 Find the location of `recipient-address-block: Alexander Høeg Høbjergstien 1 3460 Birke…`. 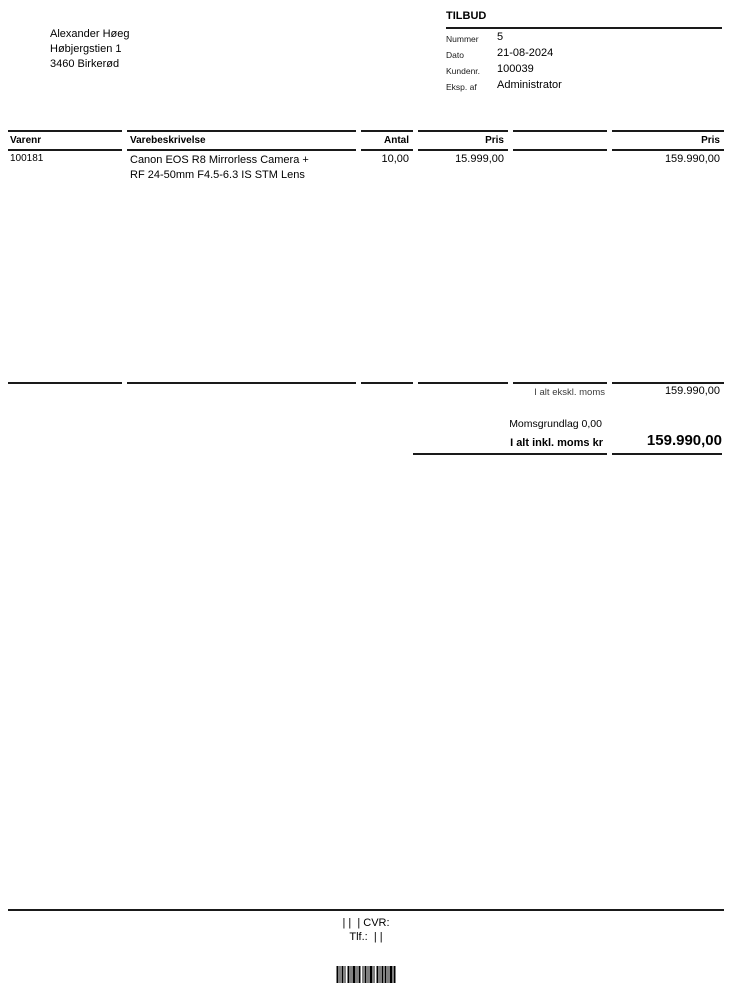

recipient-address-block: Alexander Høeg Høbjergstien 1 3460 Birke… is located at coordinates (90, 49).